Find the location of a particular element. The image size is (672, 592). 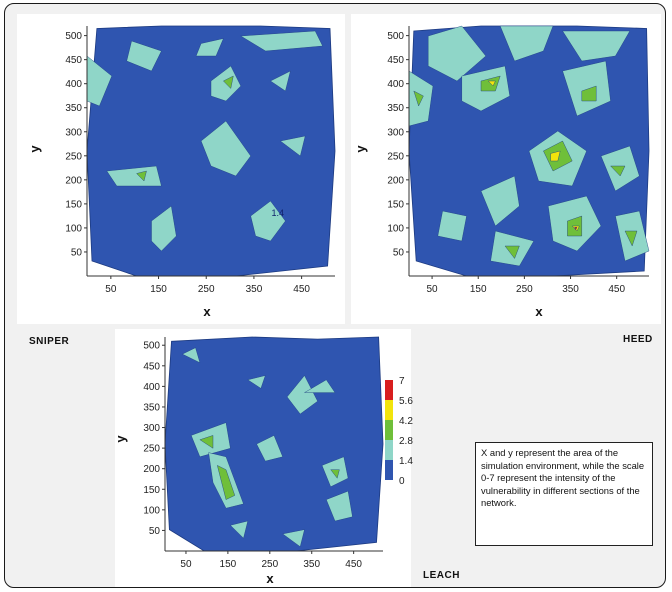

colorbar: 7 5.6 4.2 2.8 1.4 0 is located at coordinates (399, 431).